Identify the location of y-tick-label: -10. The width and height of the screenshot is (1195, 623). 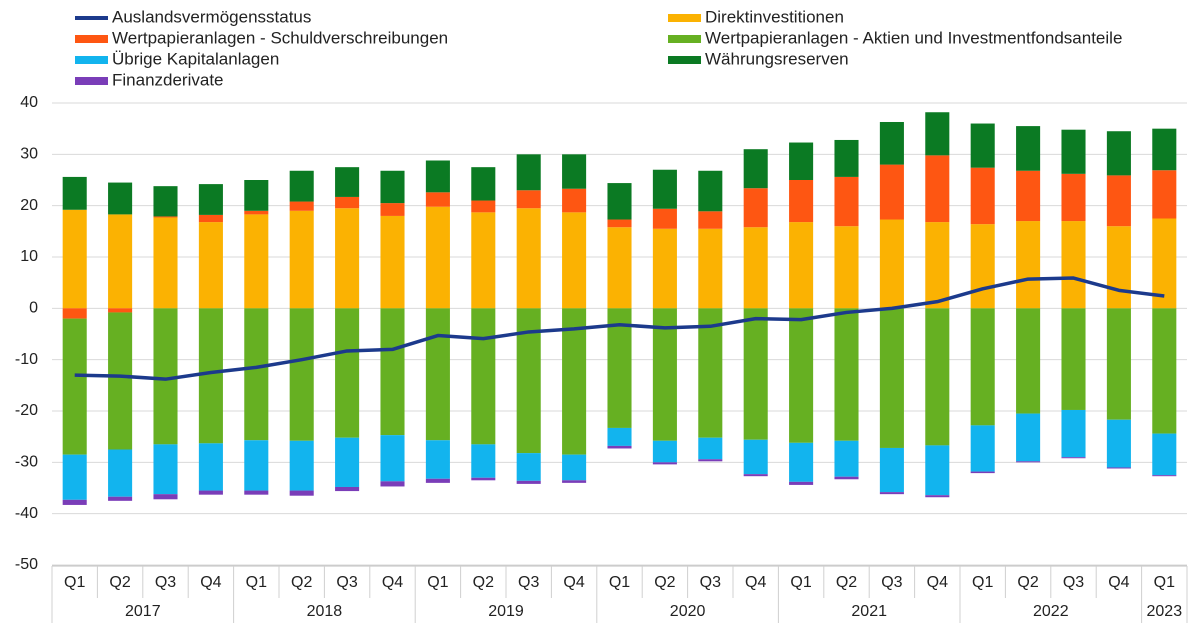
(26, 359).